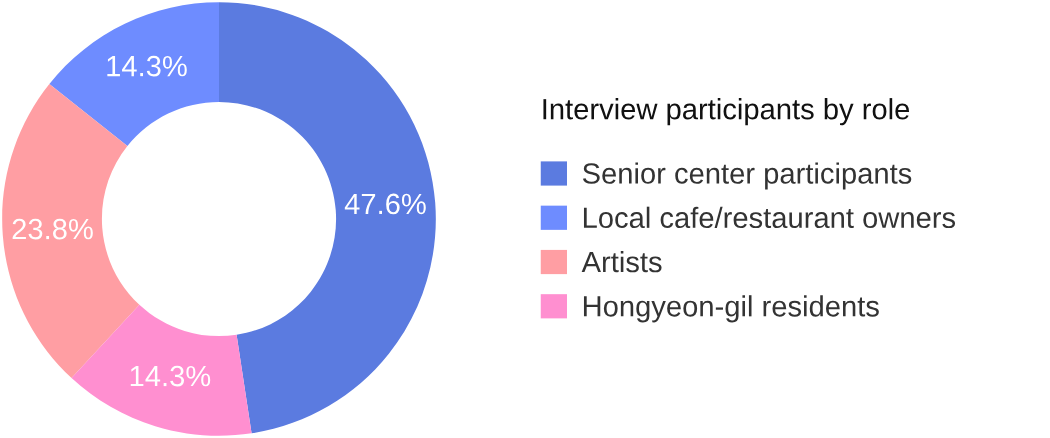  Describe the element at coordinates (52, 229) in the screenshot. I see `data-label: 23.8%` at that location.